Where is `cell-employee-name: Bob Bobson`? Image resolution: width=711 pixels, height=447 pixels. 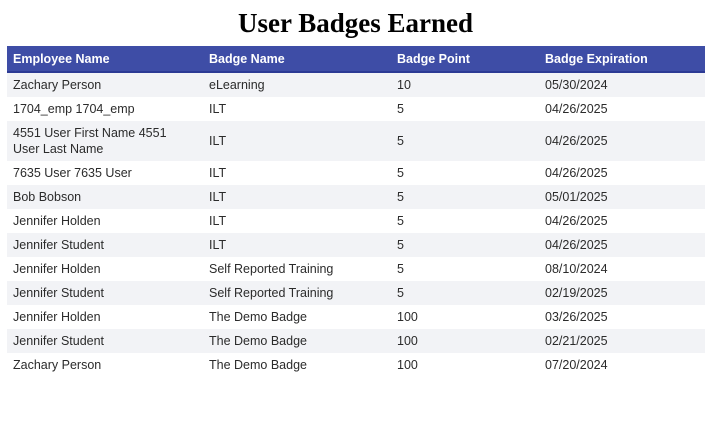 cell-employee-name: Bob Bobson is located at coordinates (105, 197).